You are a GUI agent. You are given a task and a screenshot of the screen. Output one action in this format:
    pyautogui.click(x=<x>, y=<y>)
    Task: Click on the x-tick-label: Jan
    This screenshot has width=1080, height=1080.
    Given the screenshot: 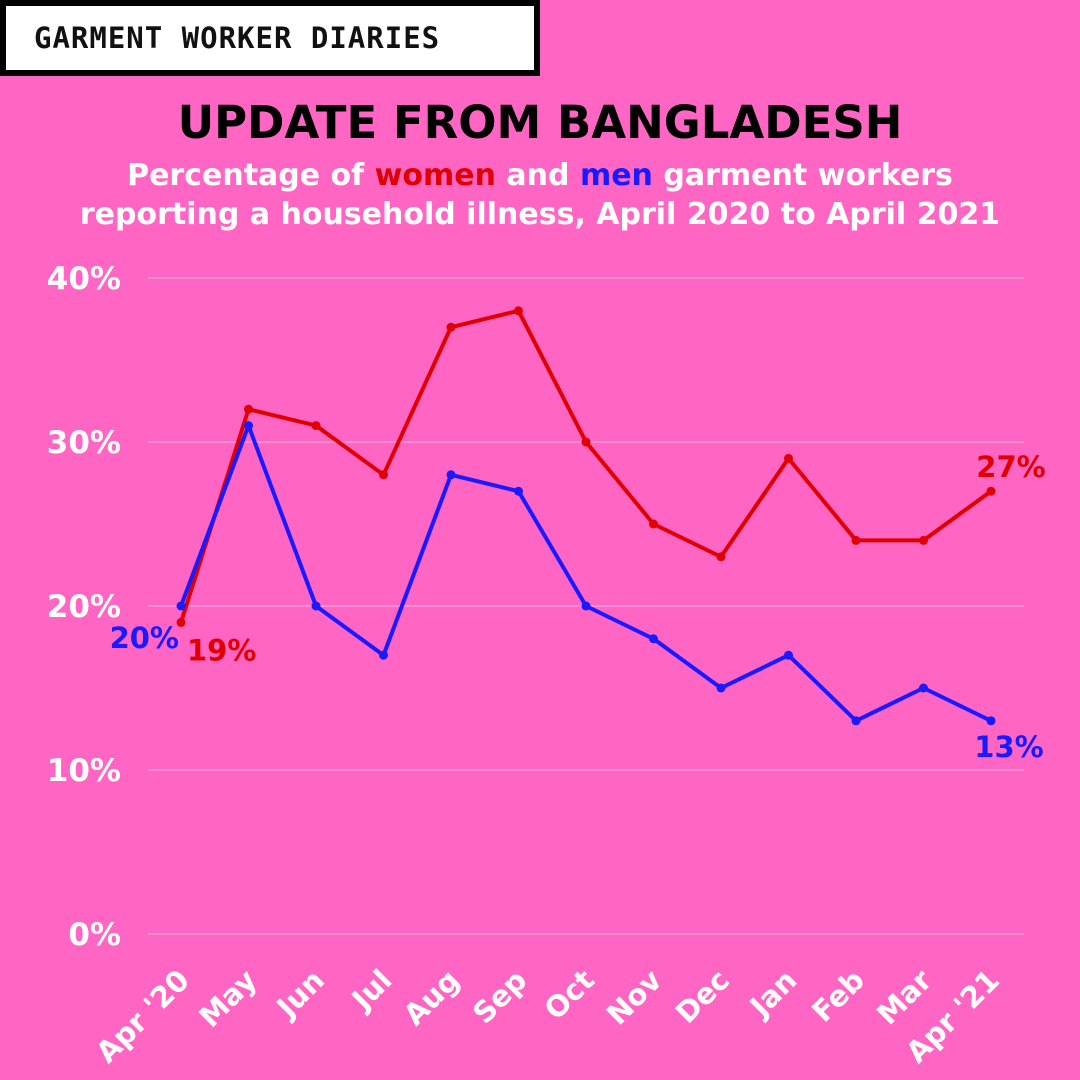 What is the action you would take?
    pyautogui.click(x=773, y=994)
    